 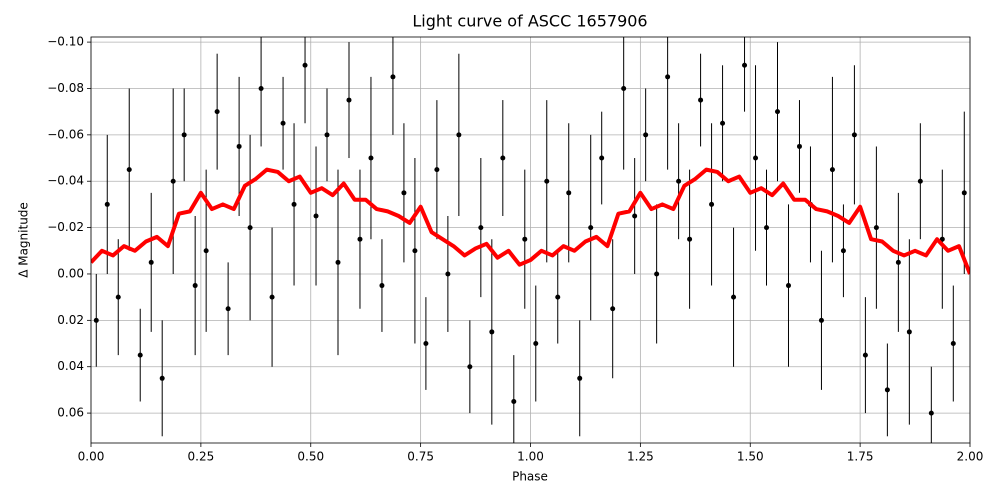 I want to click on chart-title: Light curve of ASCC 1657906, so click(x=529, y=21).